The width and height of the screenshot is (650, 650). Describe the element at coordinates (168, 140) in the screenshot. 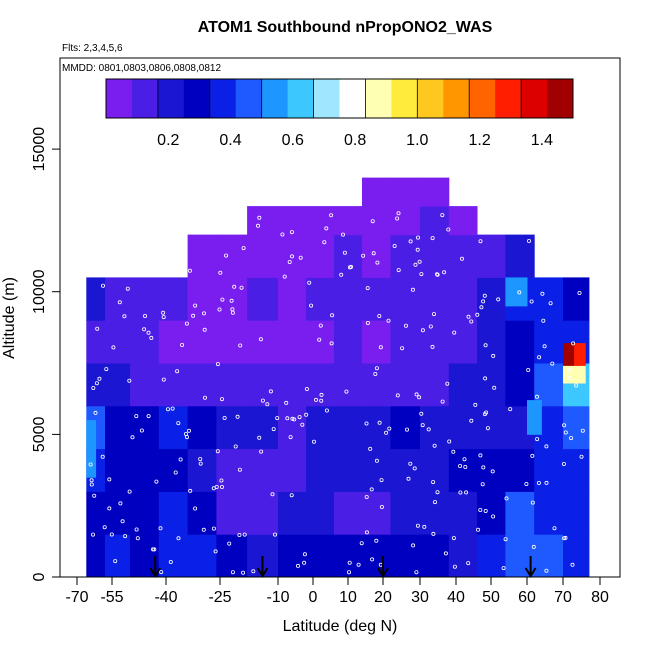

I see `colorbar-tick-label: 0.2` at that location.